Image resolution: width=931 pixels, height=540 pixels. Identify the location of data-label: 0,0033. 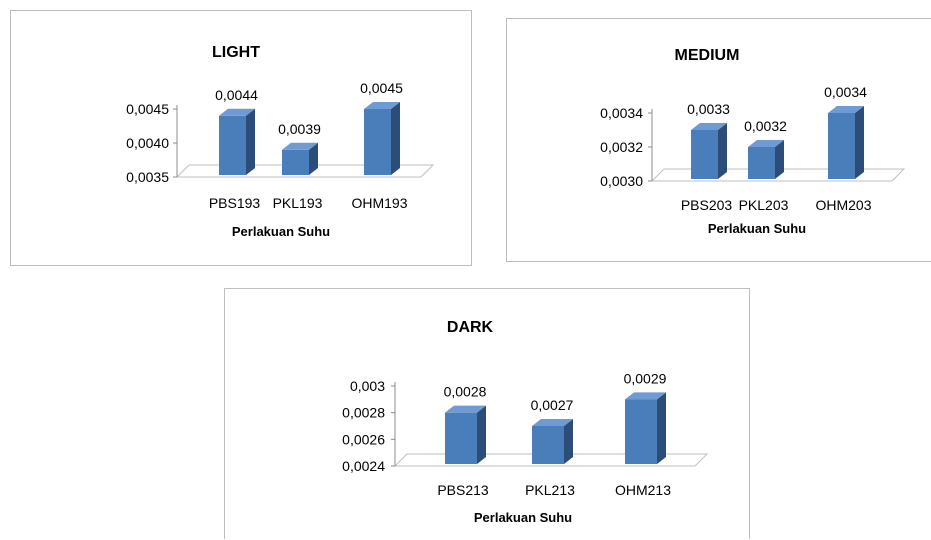
(708, 109).